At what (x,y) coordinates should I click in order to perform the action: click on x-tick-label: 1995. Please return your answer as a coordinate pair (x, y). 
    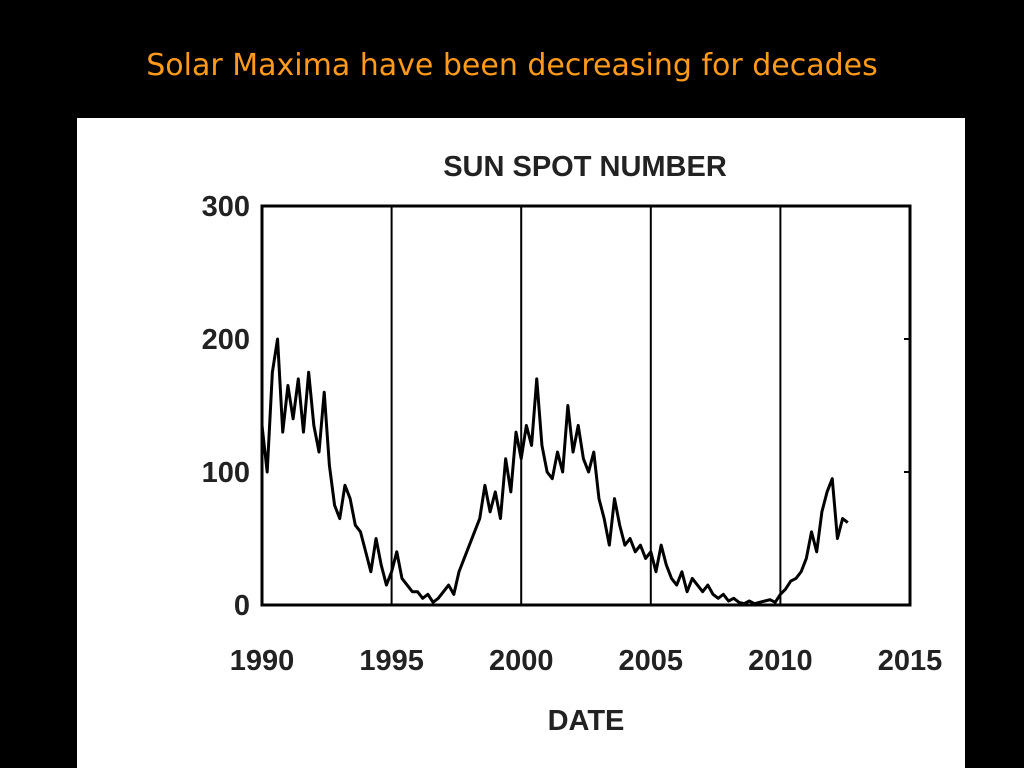
    Looking at the image, I should click on (391, 661).